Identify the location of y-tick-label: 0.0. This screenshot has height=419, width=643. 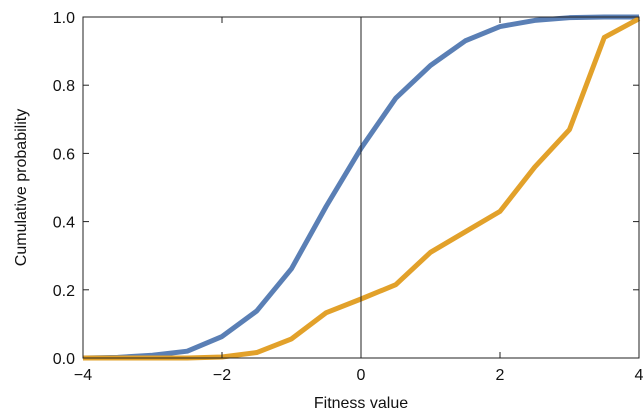
(64, 359).